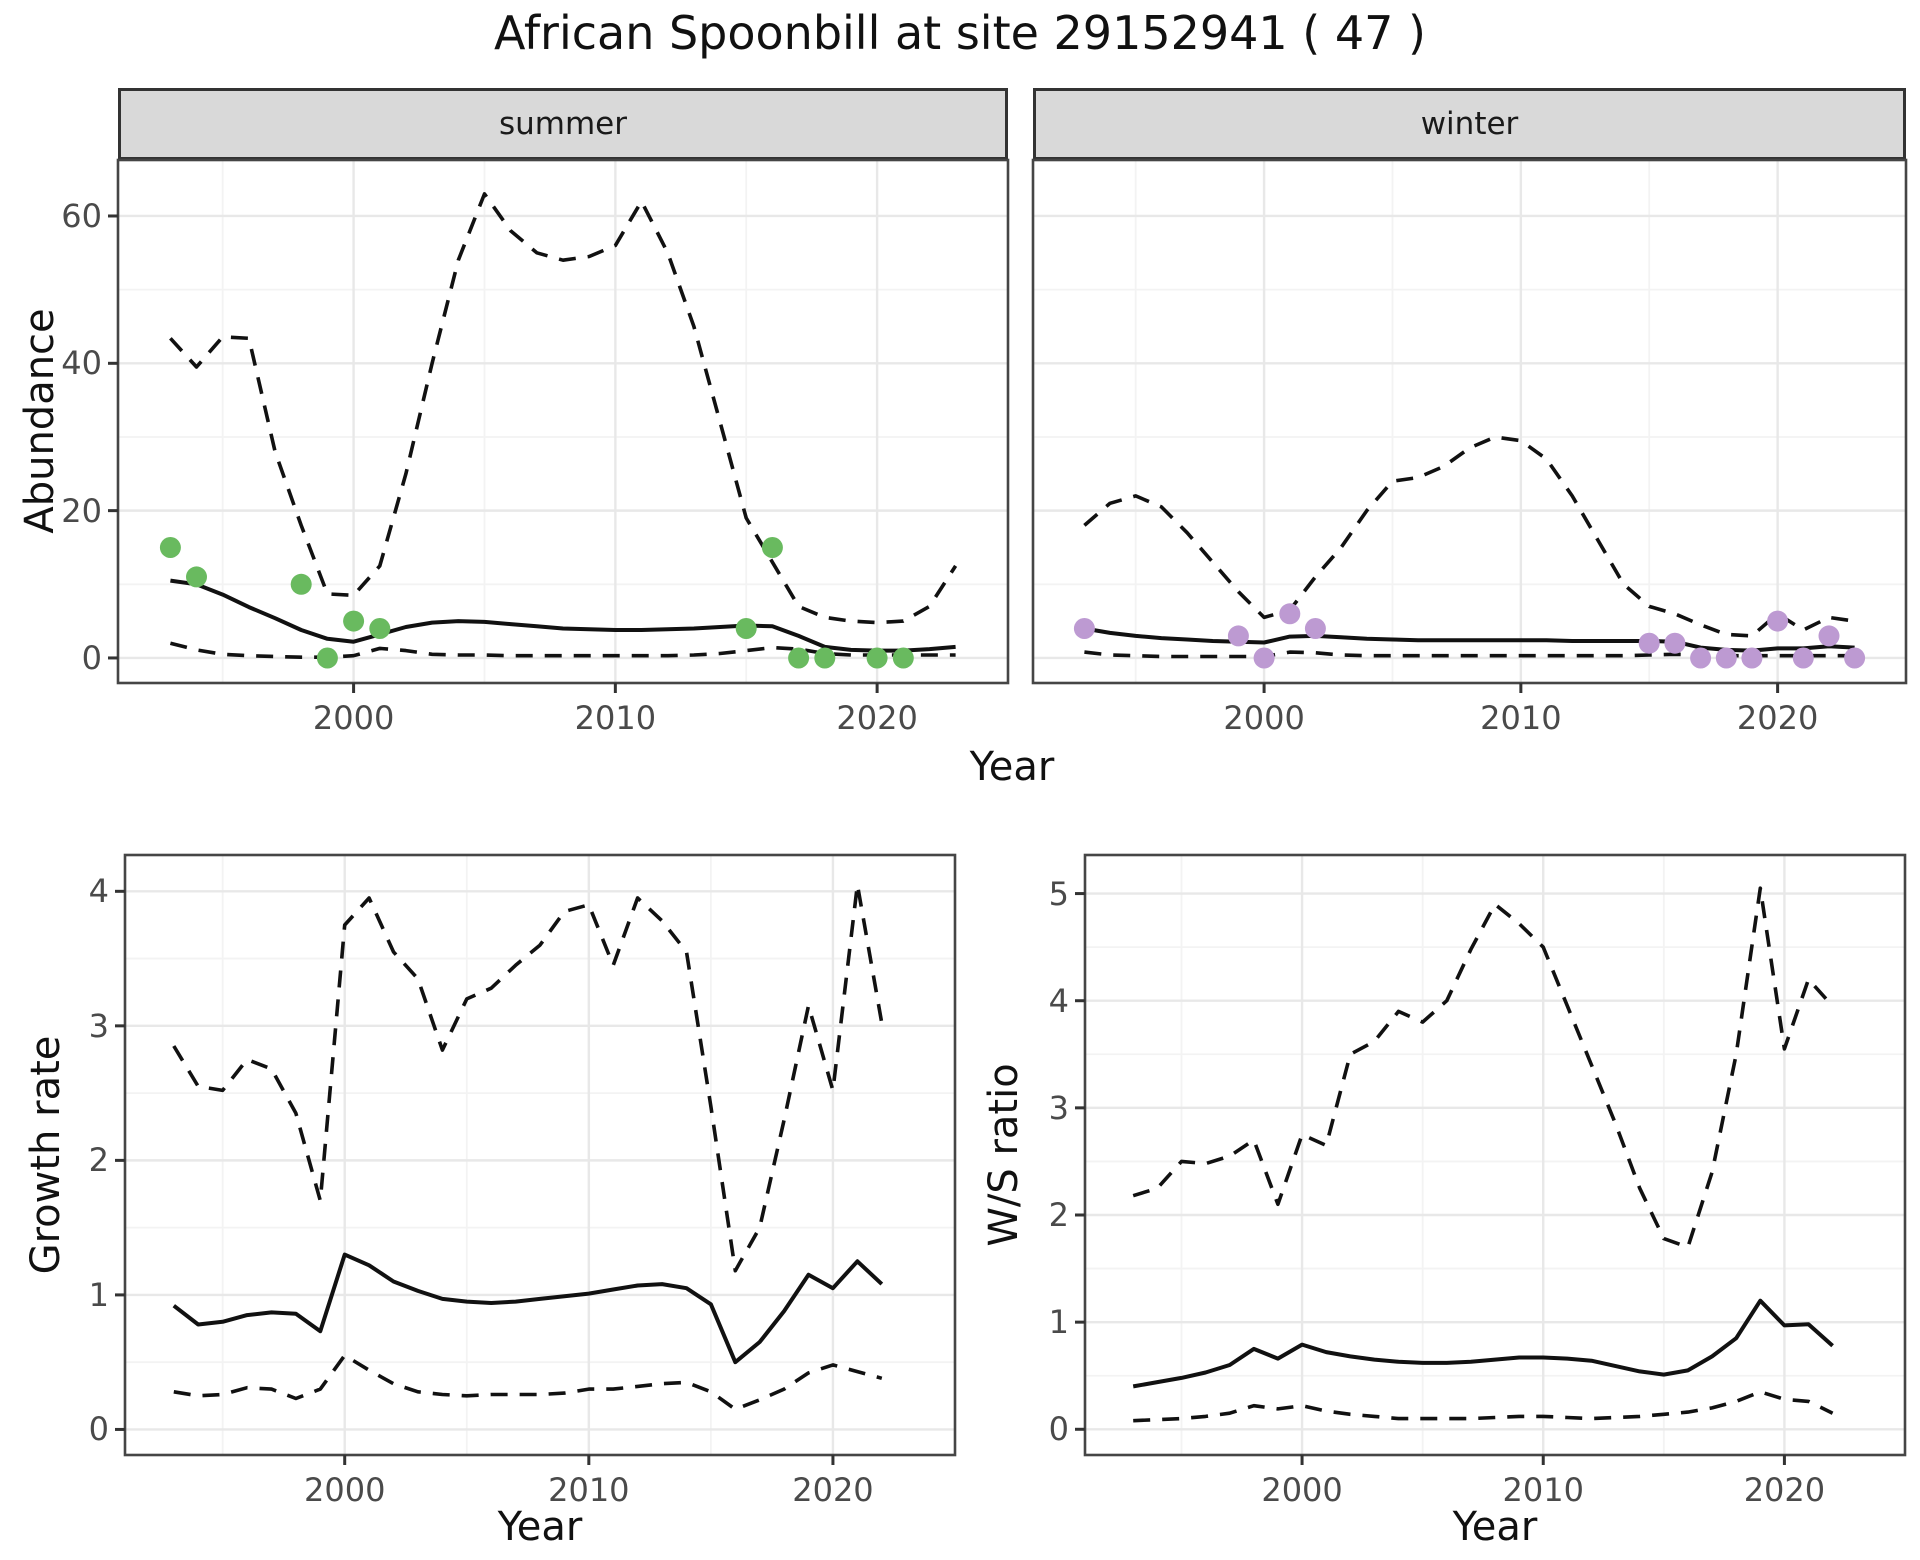 The height and width of the screenshot is (1560, 1920). Describe the element at coordinates (1058, 893) in the screenshot. I see `y-tick-label: 5` at that location.